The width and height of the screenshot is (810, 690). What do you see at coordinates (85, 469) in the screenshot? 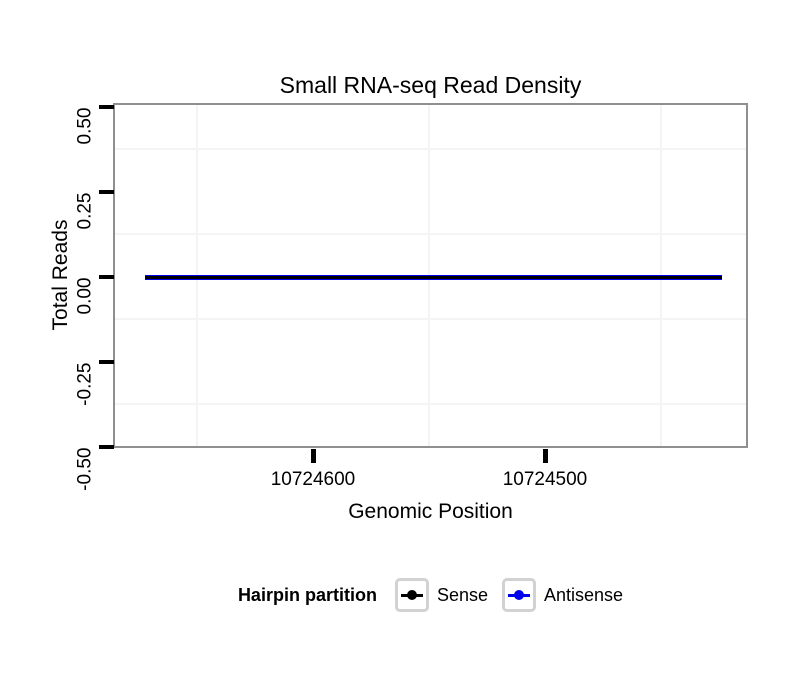
I see `y-tick-label: -0.50` at bounding box center [85, 469].